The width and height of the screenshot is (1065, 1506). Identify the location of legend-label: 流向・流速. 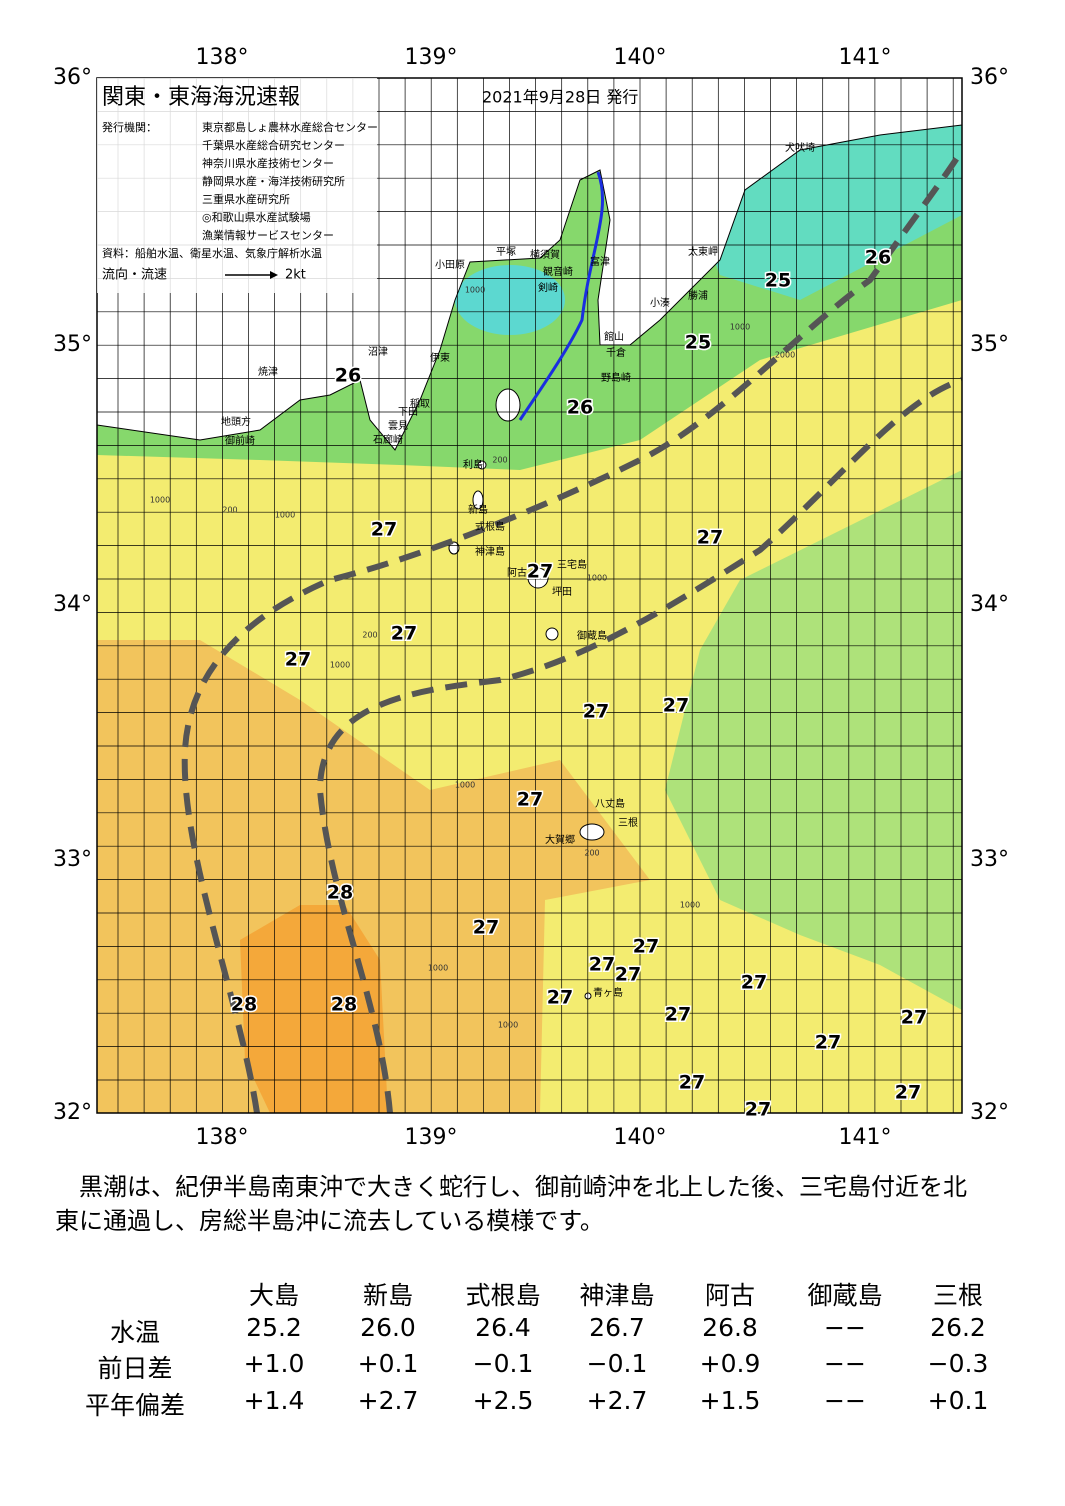
(134, 275).